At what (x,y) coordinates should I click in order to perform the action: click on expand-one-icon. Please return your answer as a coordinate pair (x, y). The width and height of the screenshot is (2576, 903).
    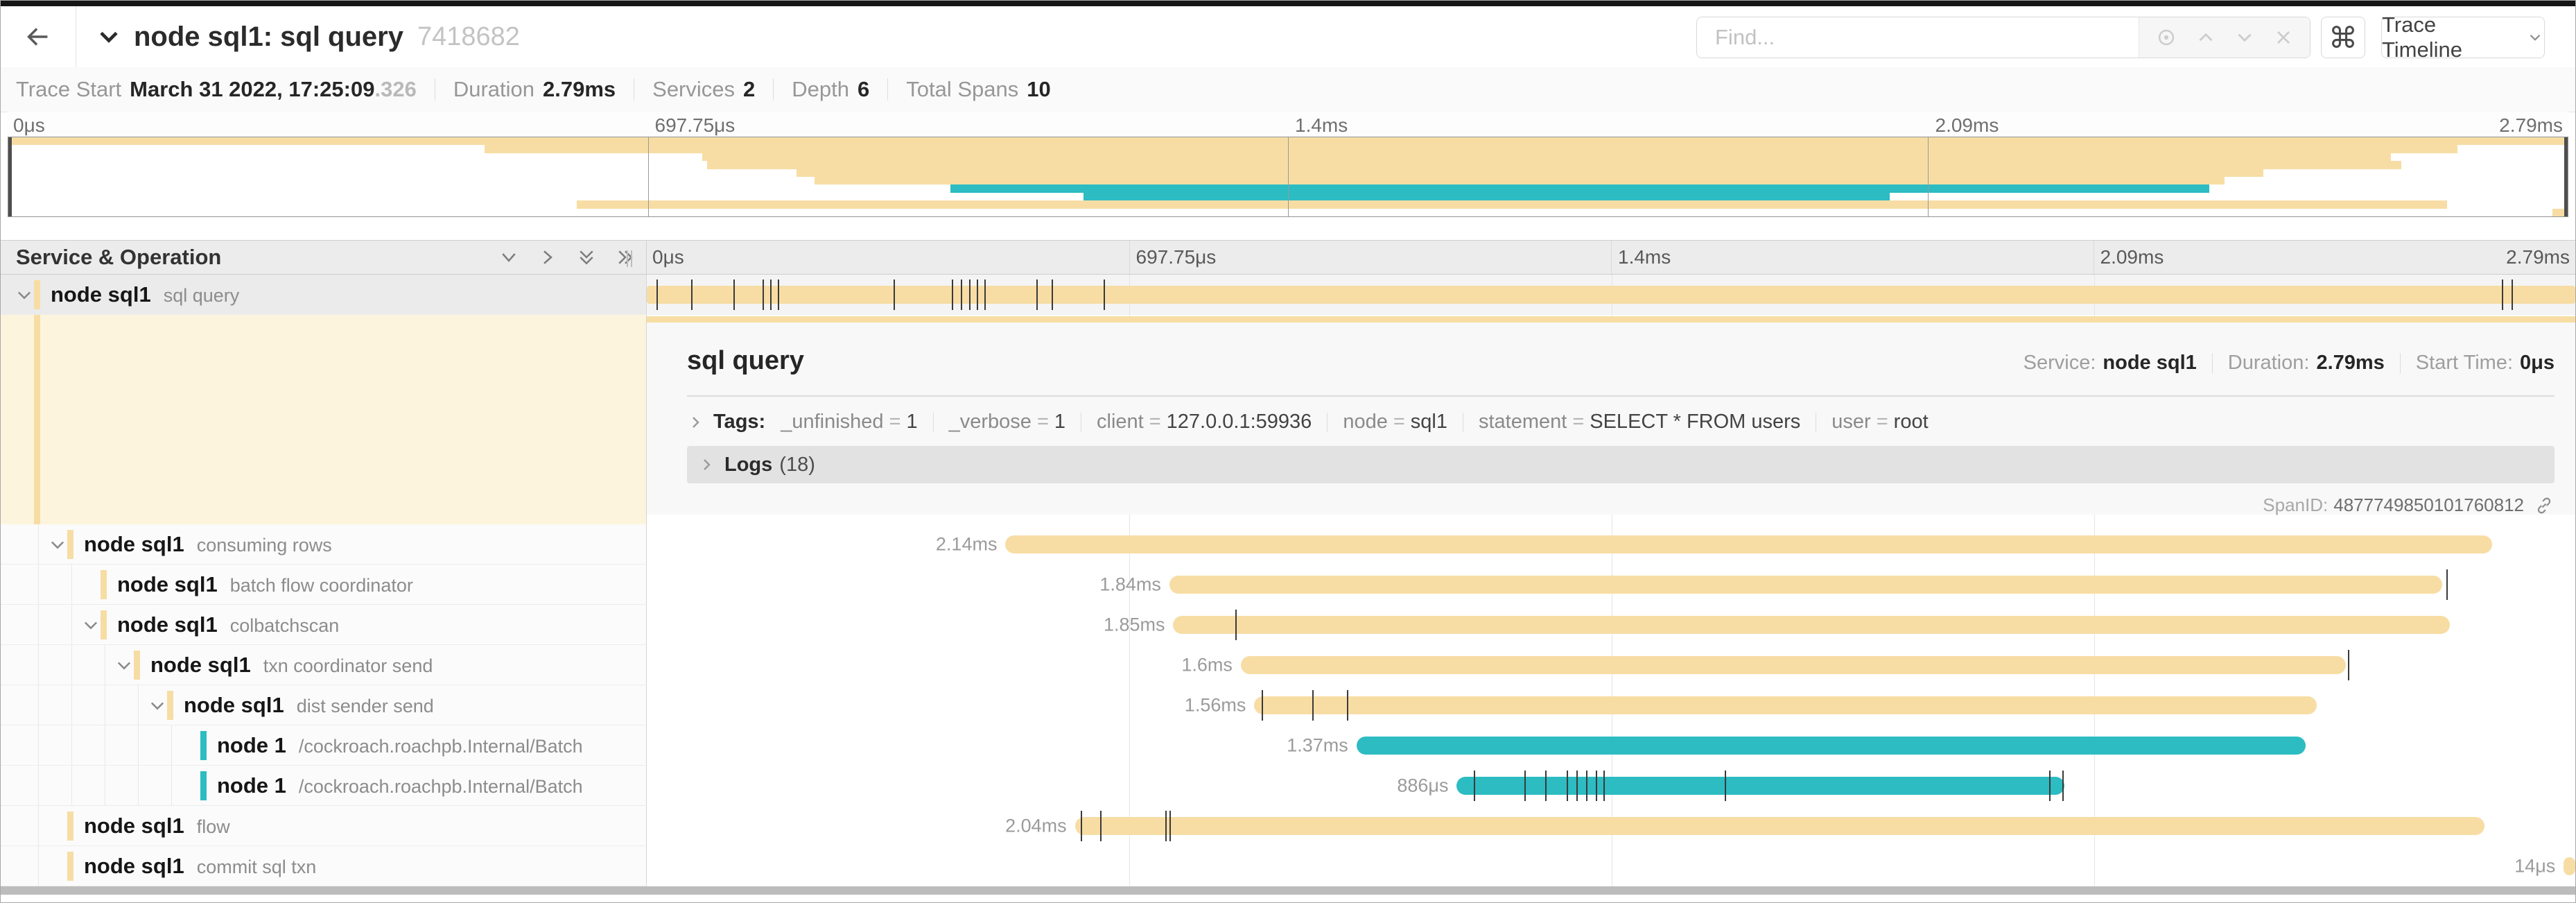
    Looking at the image, I should click on (547, 257).